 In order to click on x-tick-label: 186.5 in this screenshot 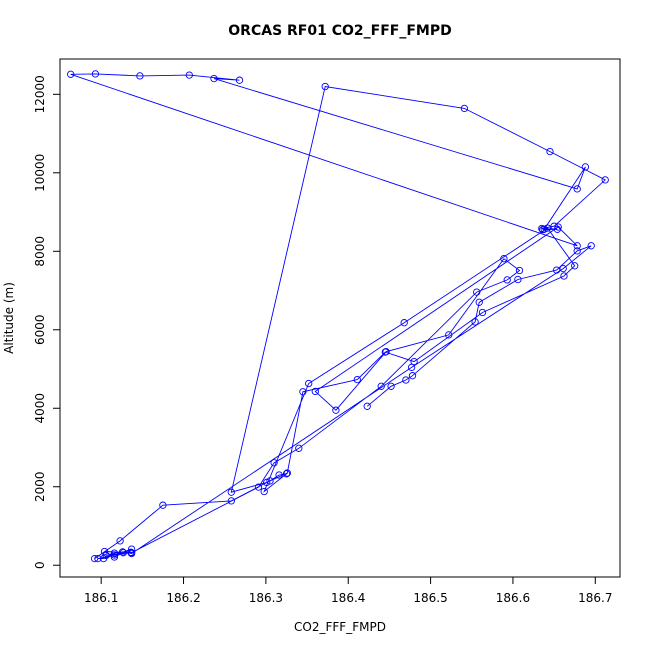, I will do `click(430, 598)`.